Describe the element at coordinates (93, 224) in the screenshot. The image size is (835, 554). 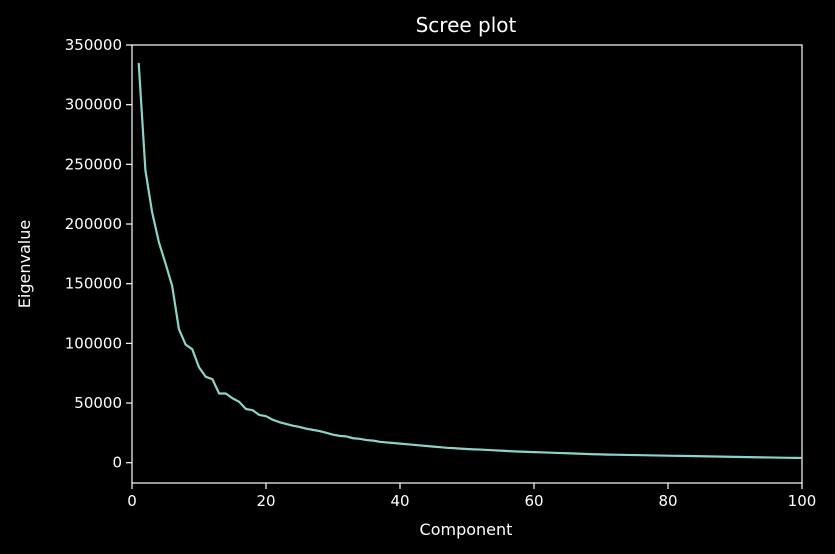
I see `y-tick-label: 200000` at that location.